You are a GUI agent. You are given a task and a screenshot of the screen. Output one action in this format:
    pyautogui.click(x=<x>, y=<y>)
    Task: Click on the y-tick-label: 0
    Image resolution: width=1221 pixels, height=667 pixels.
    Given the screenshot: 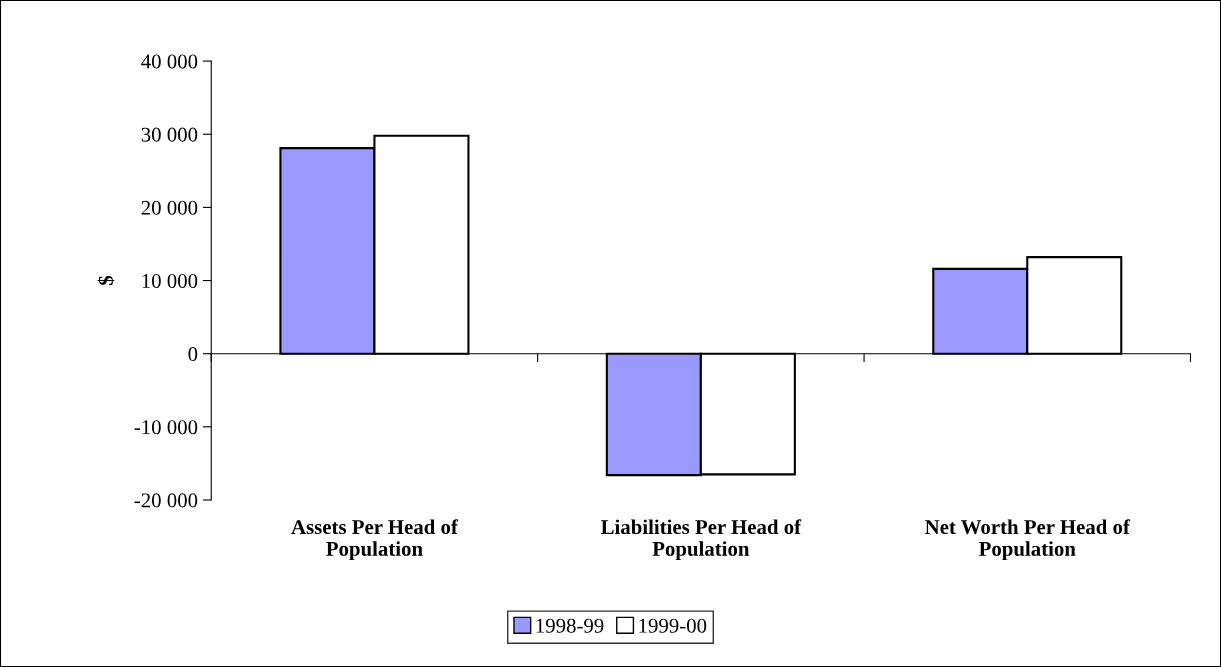 What is the action you would take?
    pyautogui.click(x=193, y=354)
    